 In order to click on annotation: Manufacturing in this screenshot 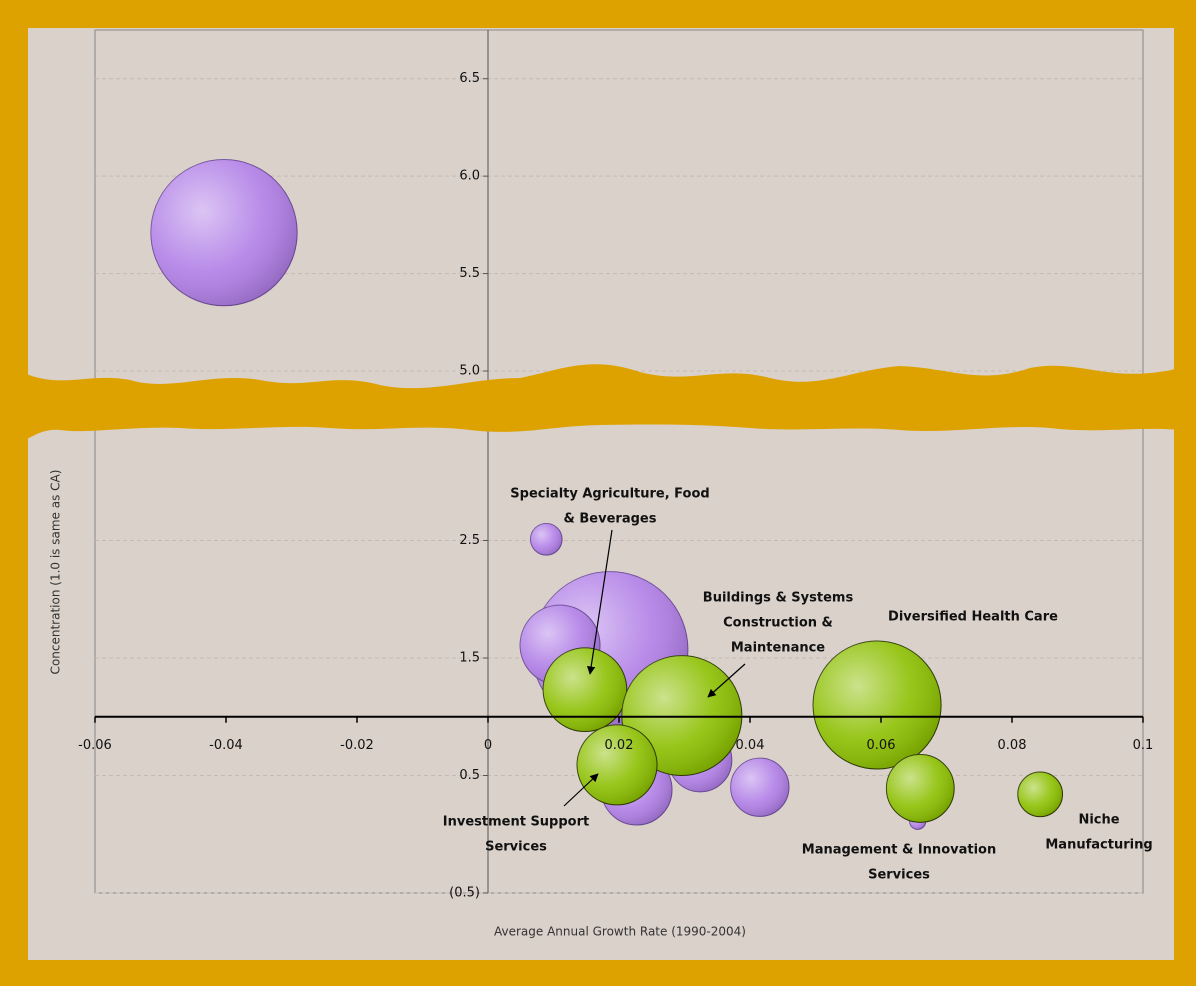, I will do `click(1098, 845)`.